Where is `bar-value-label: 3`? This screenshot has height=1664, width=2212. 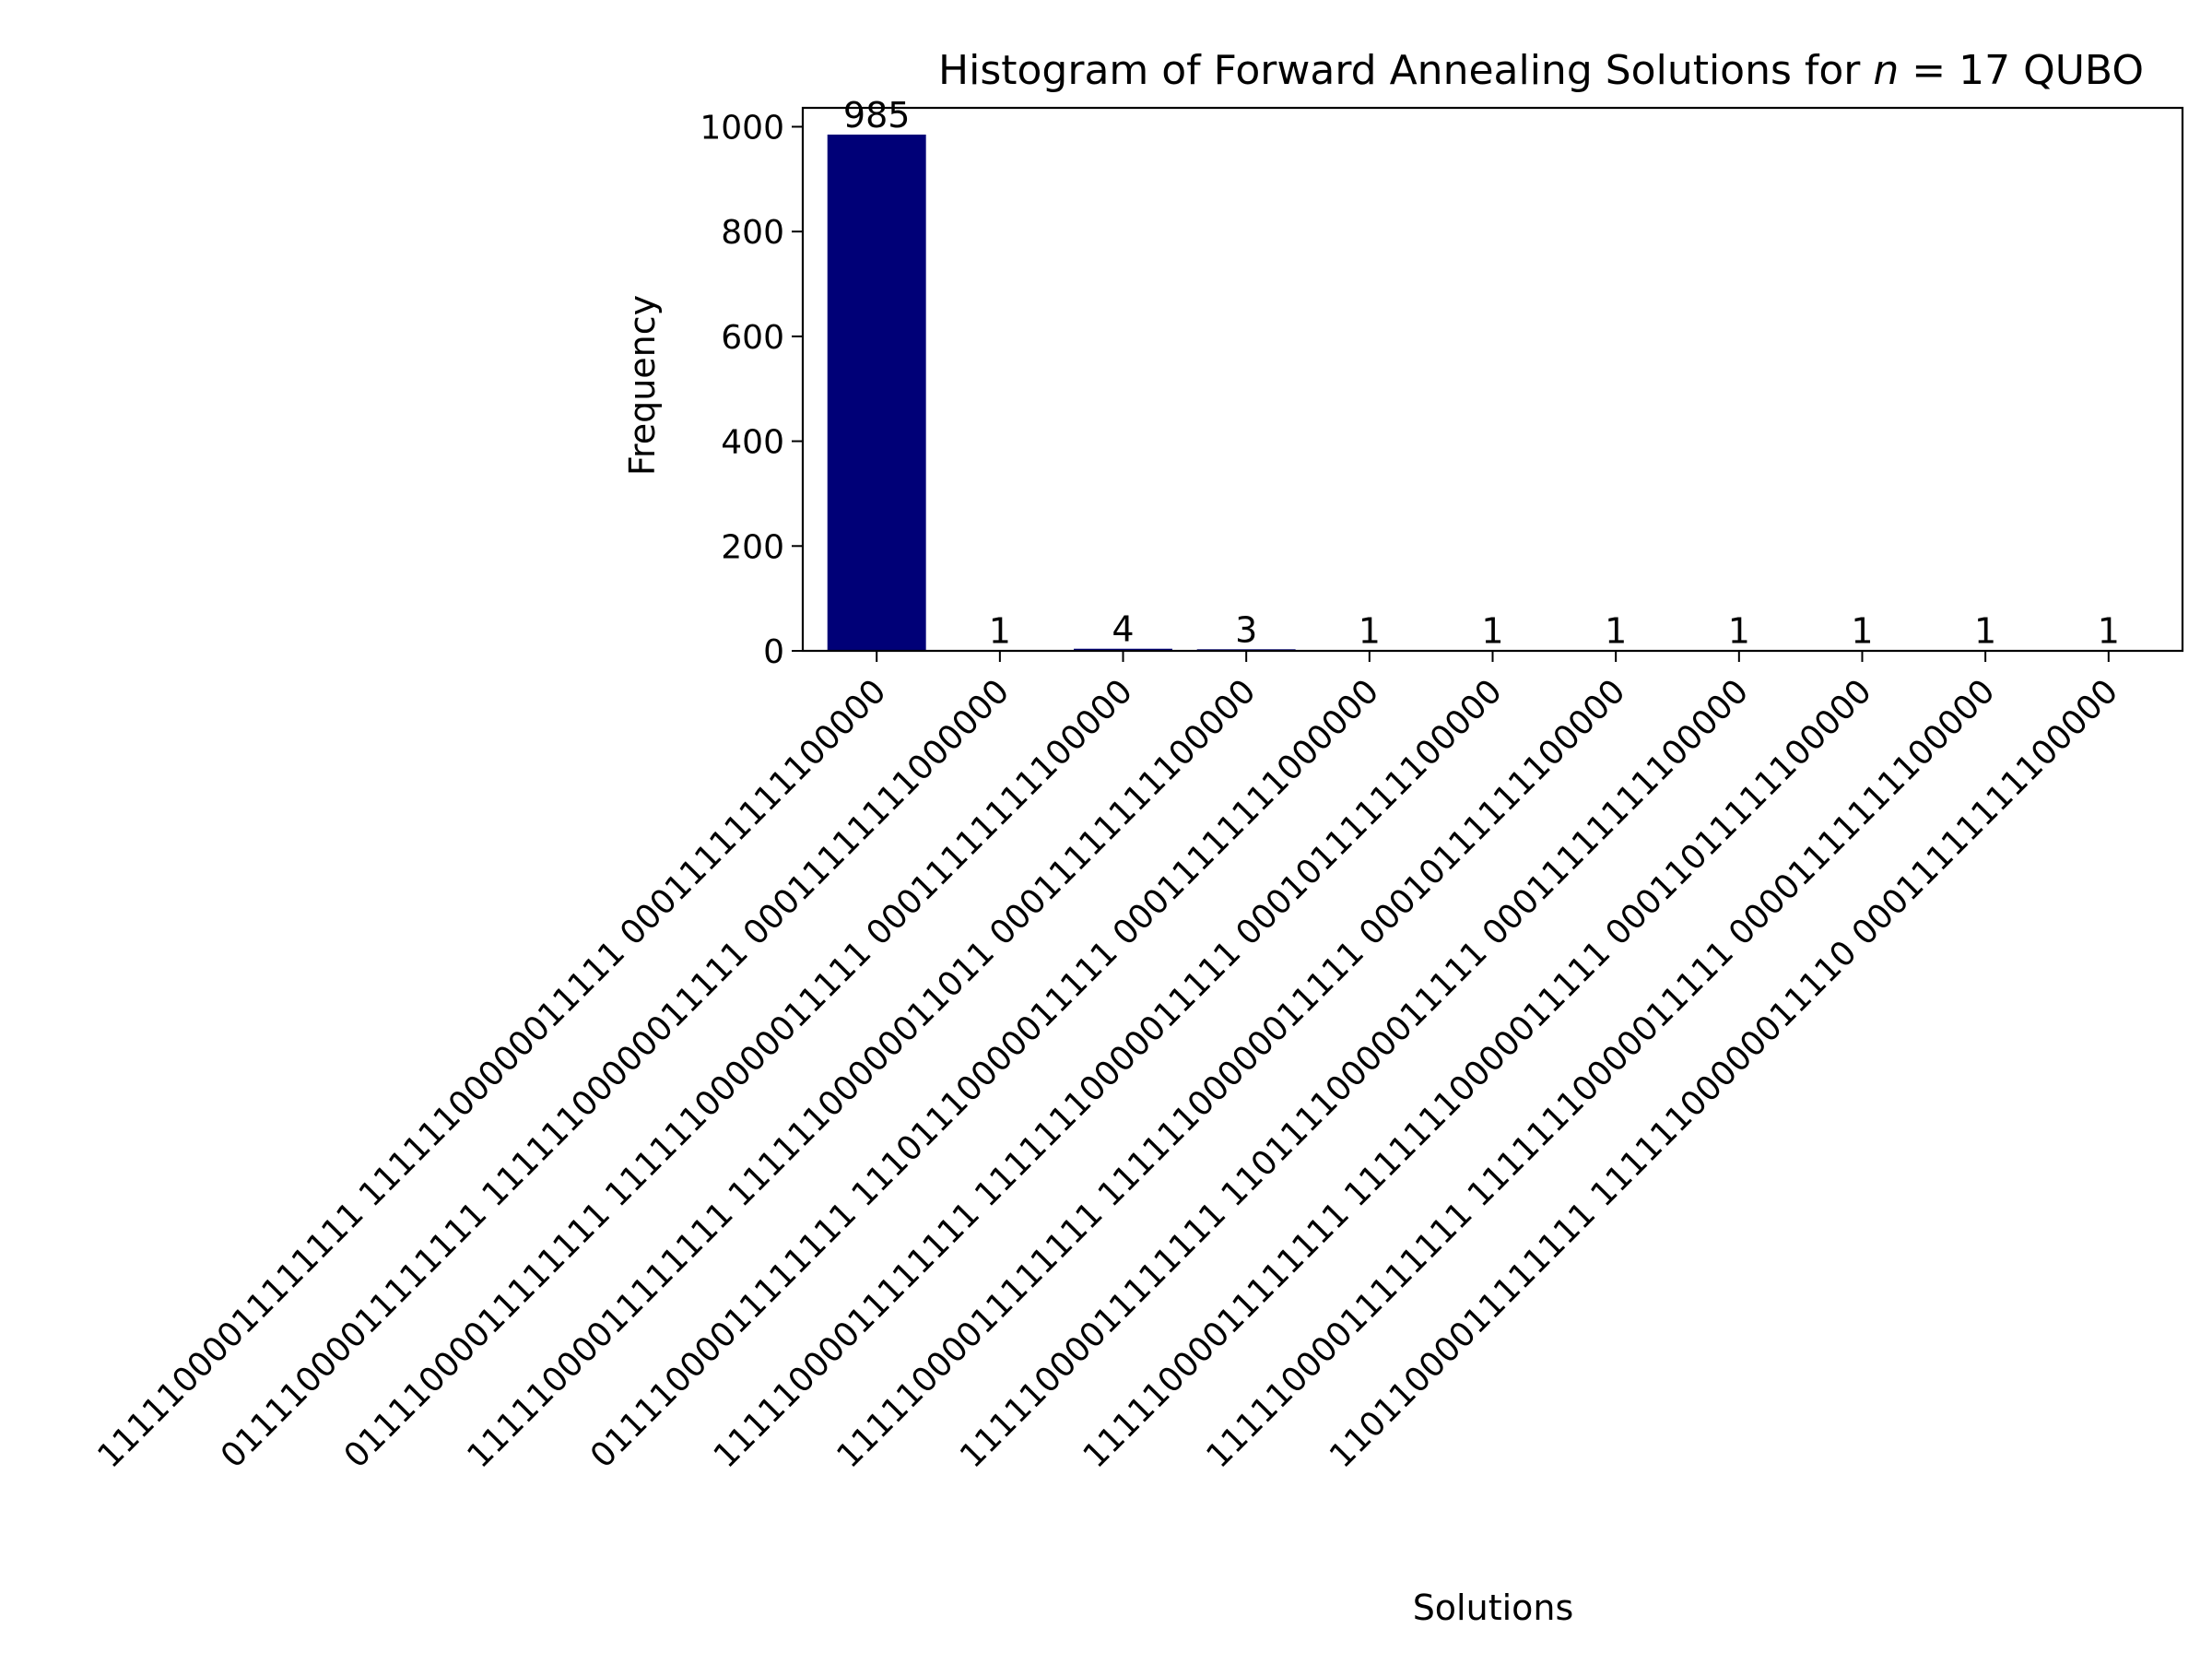 bar-value-label: 3 is located at coordinates (1246, 629).